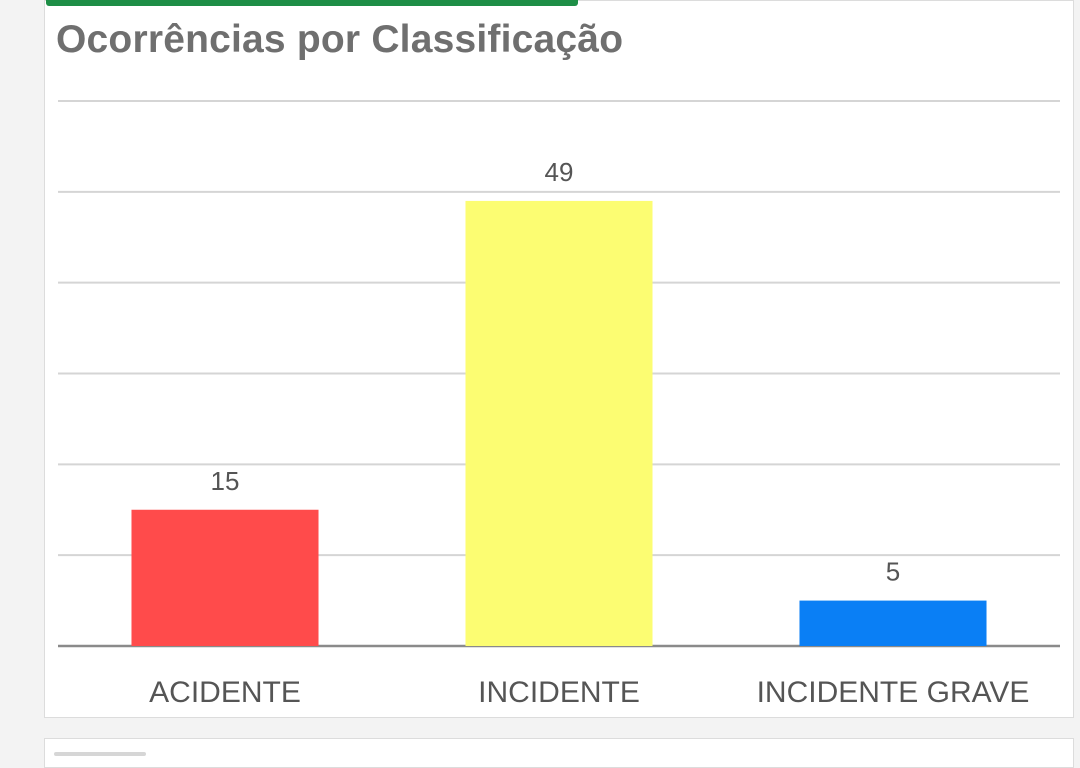 The image size is (1080, 768). Describe the element at coordinates (225, 577) in the screenshot. I see `bar-acidente` at that location.